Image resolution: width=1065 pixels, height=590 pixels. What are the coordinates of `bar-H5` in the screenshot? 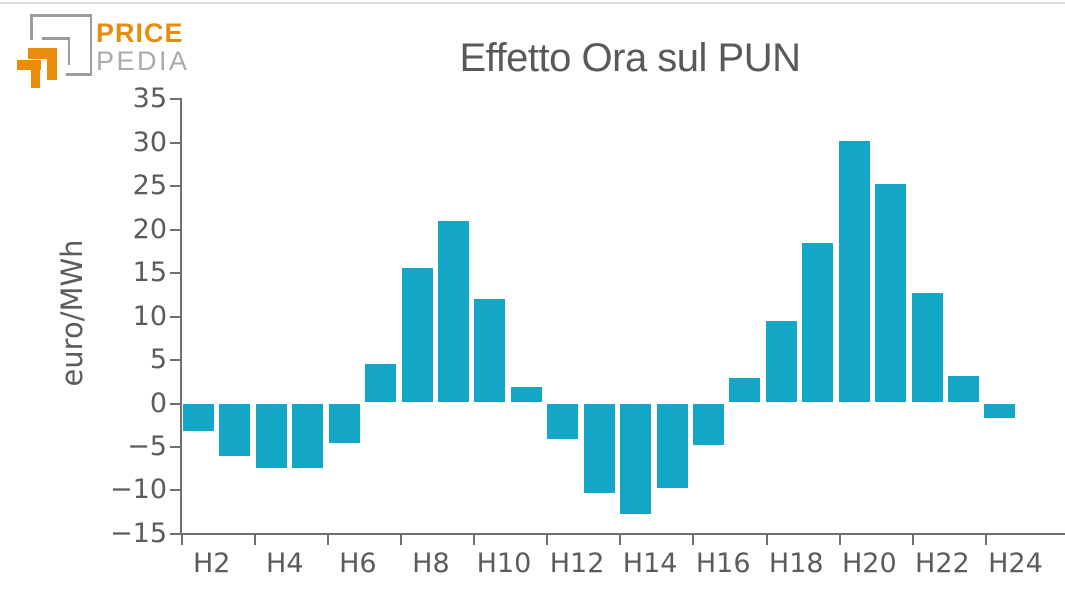 It's located at (308, 435).